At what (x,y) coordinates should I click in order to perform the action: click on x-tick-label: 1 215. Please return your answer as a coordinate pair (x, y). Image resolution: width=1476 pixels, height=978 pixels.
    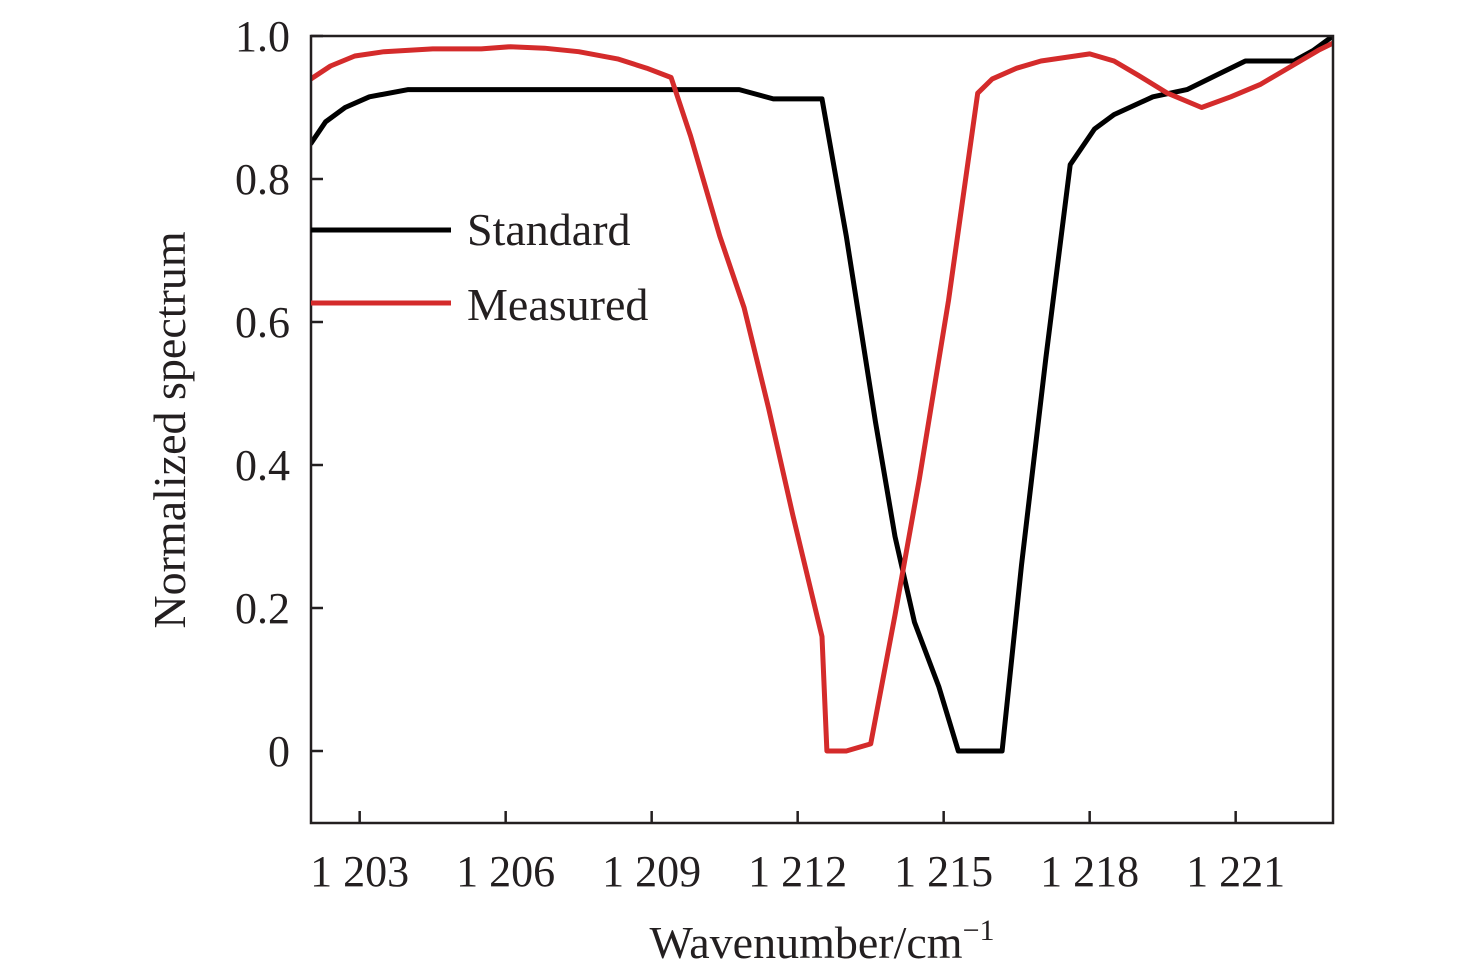
    Looking at the image, I should click on (943, 871).